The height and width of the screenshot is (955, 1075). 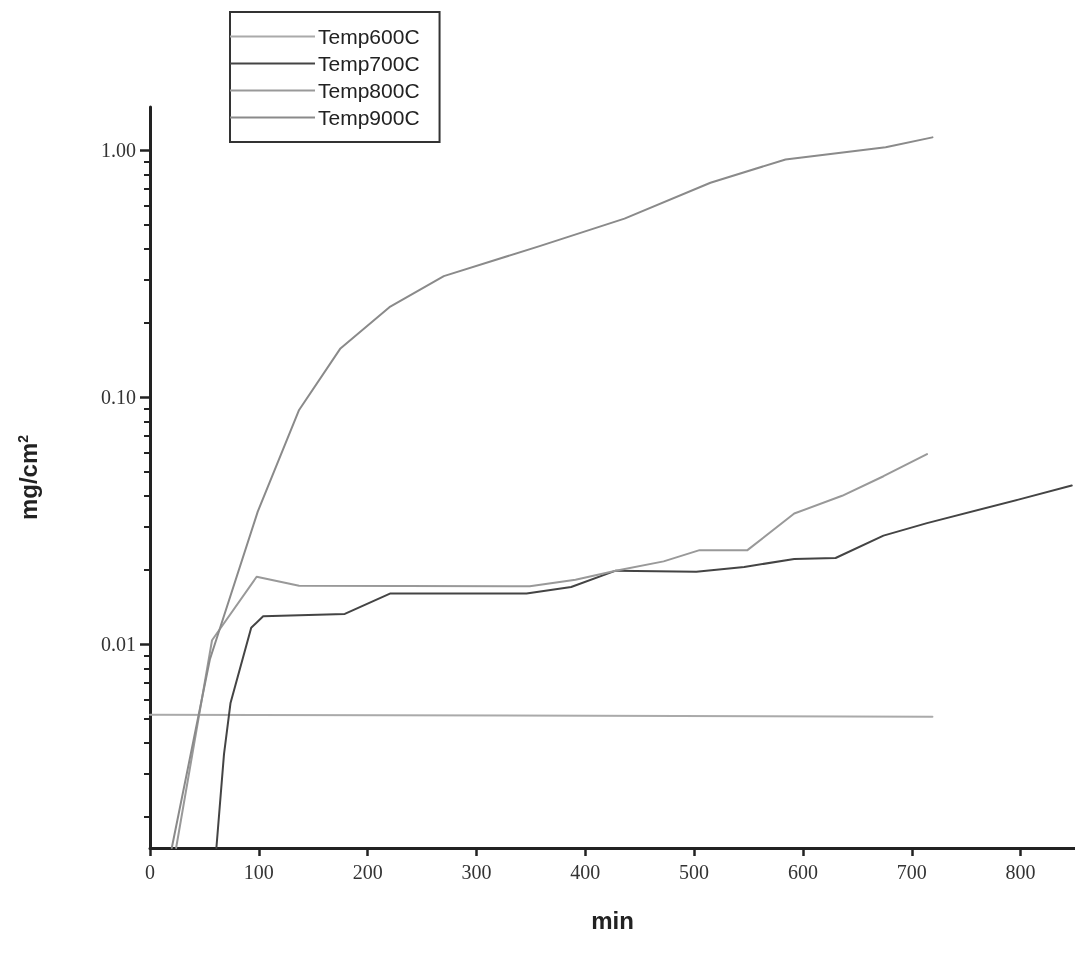 I want to click on x-tick-label: 500, so click(x=694, y=872).